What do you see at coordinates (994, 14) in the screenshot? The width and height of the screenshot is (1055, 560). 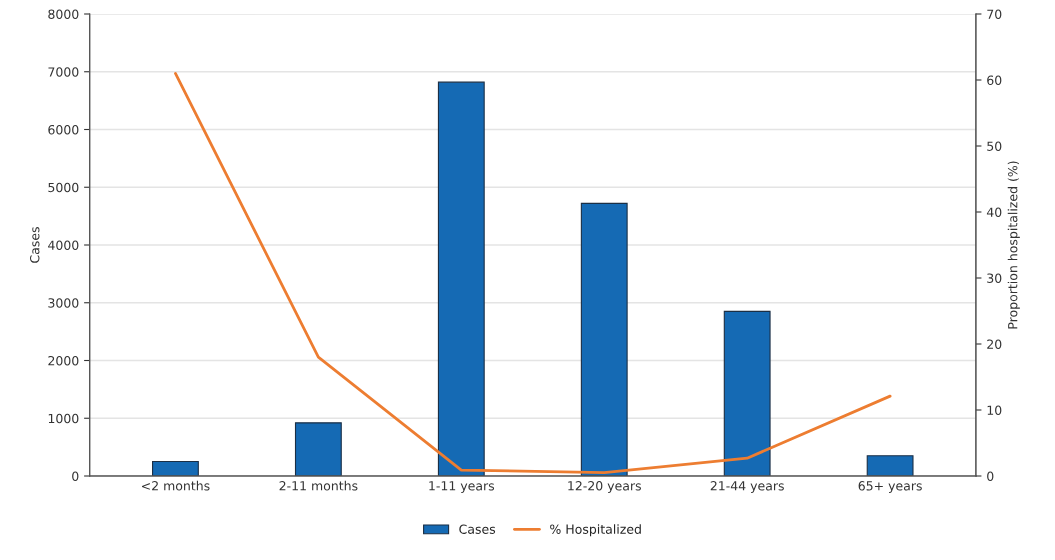 I see `y2-tick-label: 70` at bounding box center [994, 14].